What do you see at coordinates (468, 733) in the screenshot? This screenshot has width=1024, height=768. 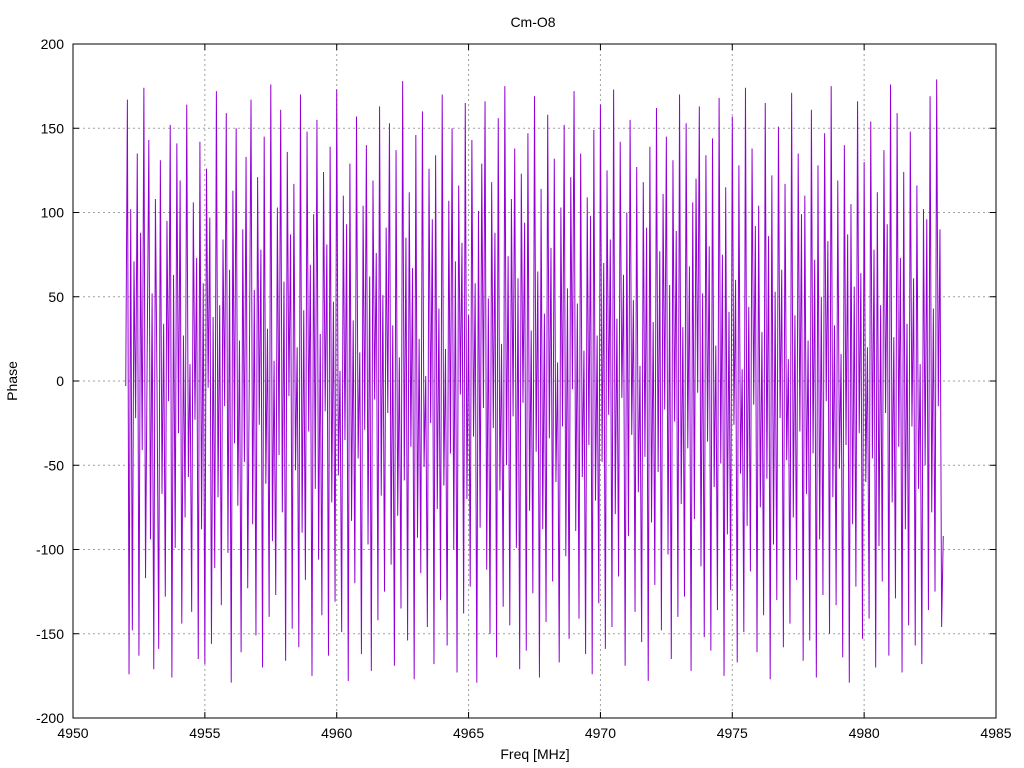 I see `x-tick-label: 4965` at bounding box center [468, 733].